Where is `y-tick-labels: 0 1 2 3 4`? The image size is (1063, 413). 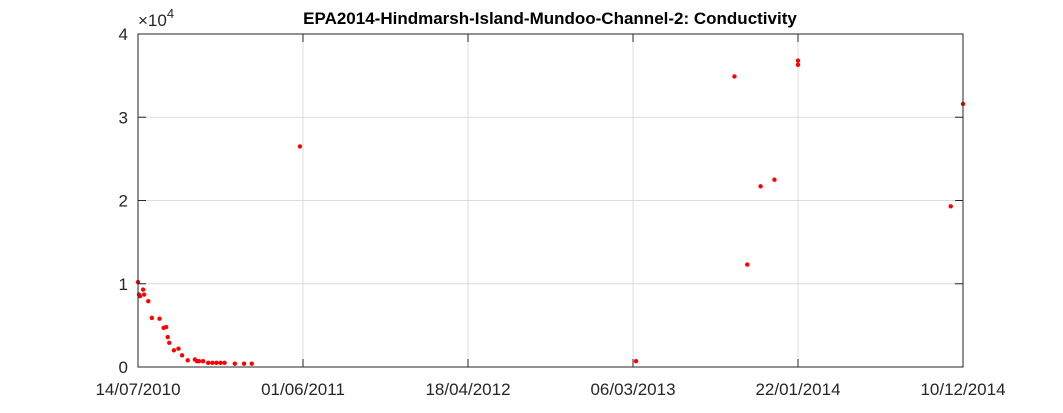
y-tick-labels: 0 1 2 3 4 is located at coordinates (123, 201).